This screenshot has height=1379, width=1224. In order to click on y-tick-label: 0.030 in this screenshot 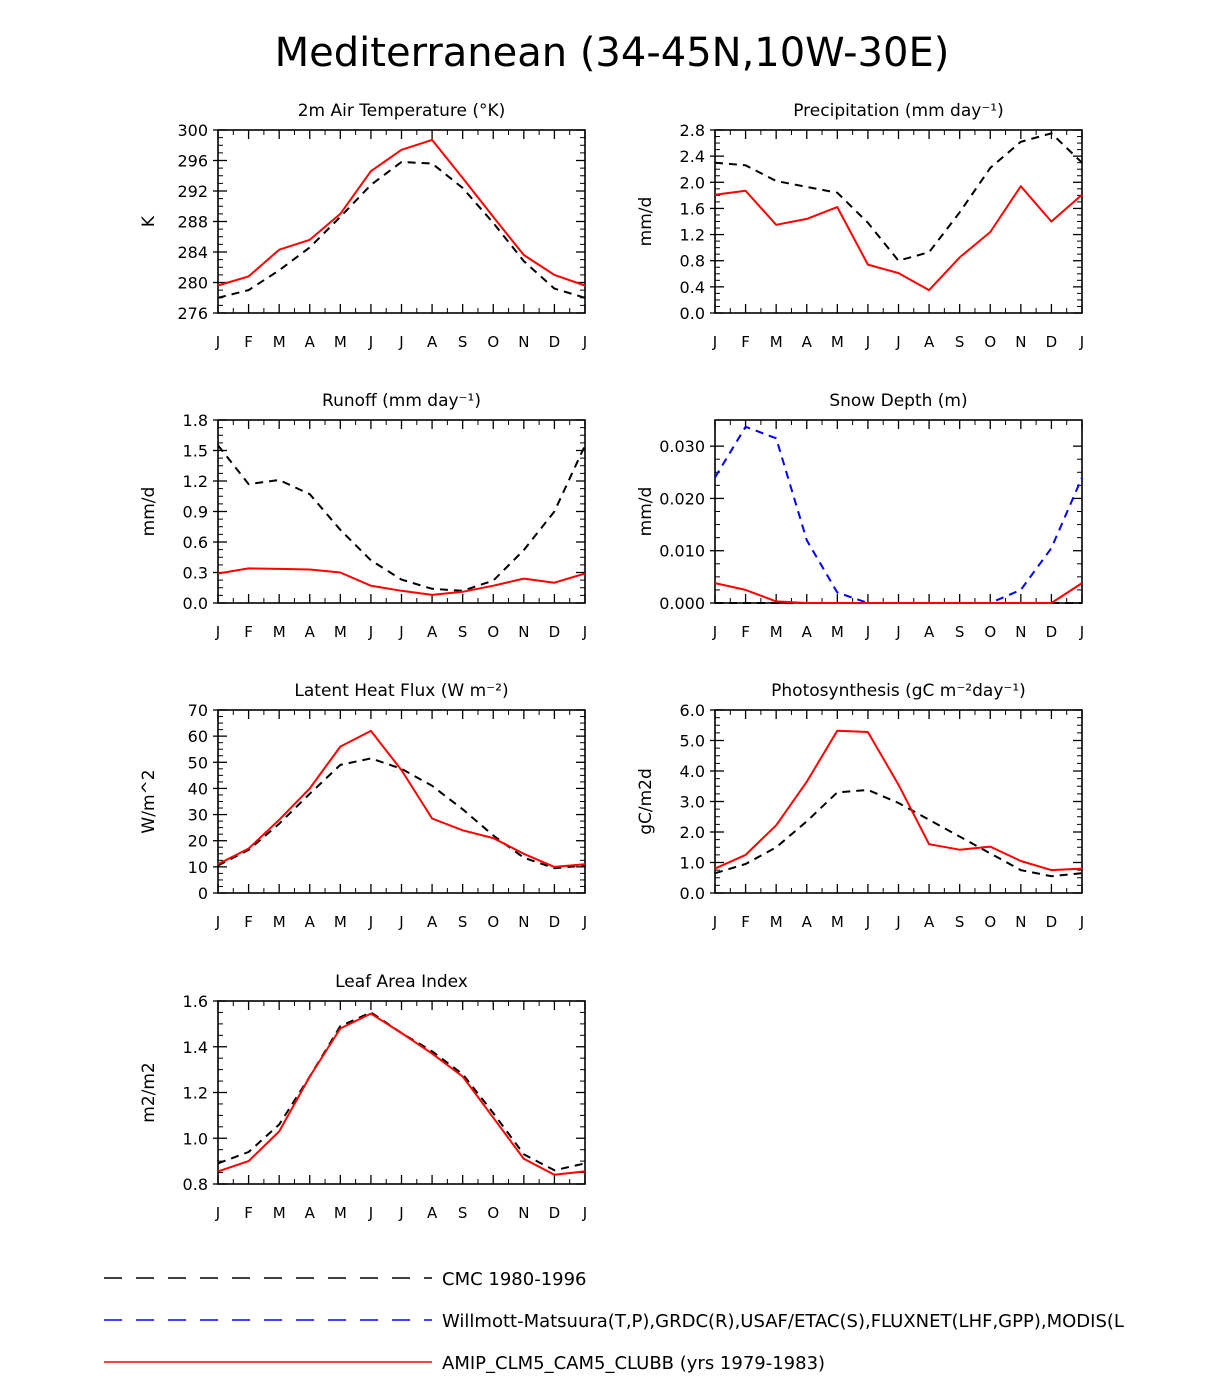, I will do `click(682, 446)`.